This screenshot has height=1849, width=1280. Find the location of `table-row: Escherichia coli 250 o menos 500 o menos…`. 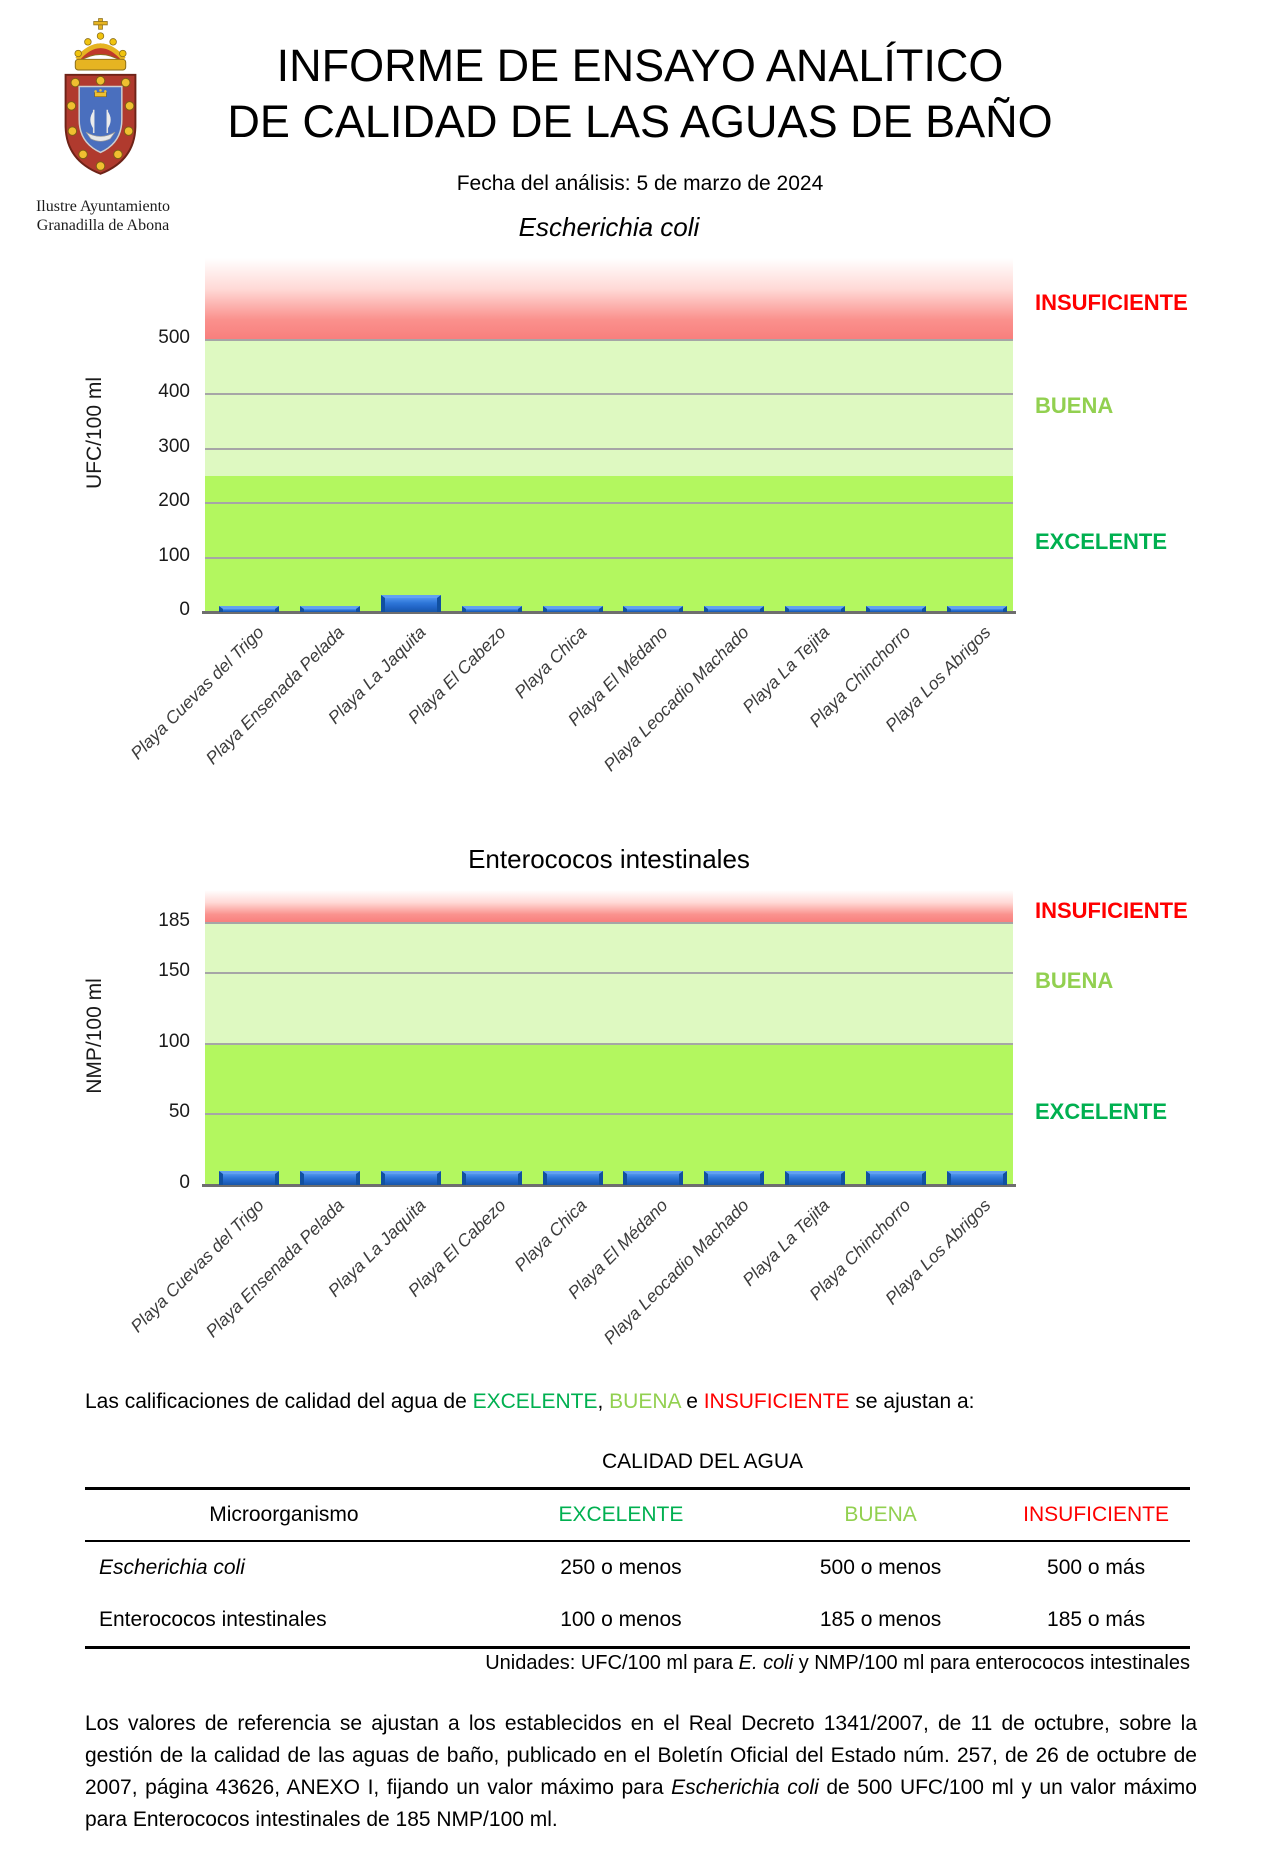

table-row: Escherichia coli 250 o menos 500 o menos… is located at coordinates (637, 1567).